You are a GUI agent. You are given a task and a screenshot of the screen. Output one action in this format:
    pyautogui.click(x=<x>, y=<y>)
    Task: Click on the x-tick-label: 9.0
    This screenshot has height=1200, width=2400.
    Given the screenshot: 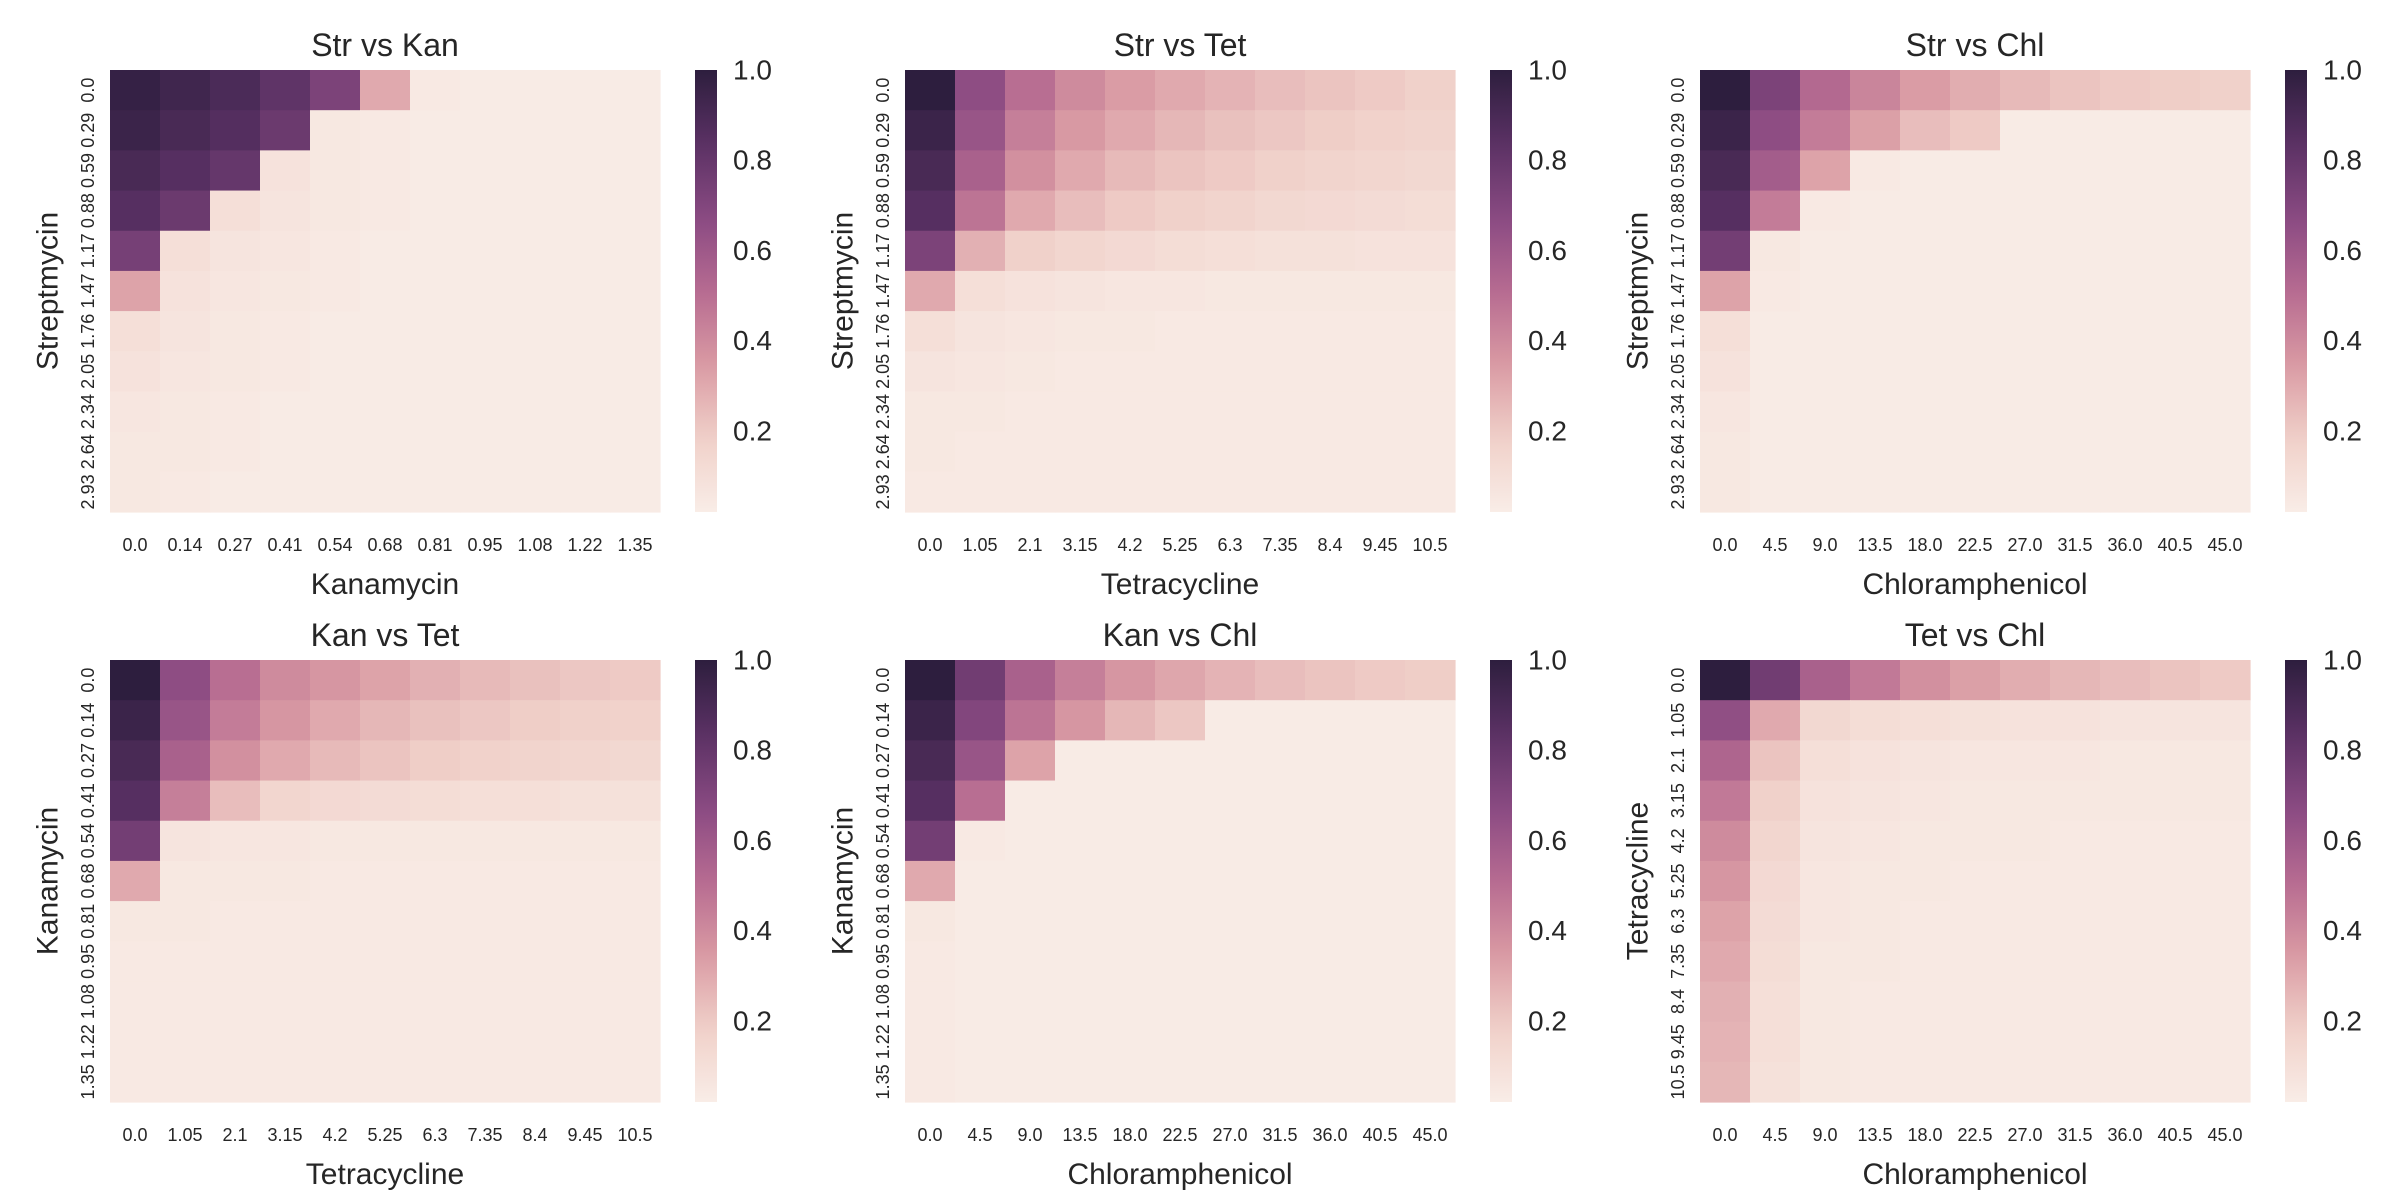 What is the action you would take?
    pyautogui.click(x=1029, y=1135)
    